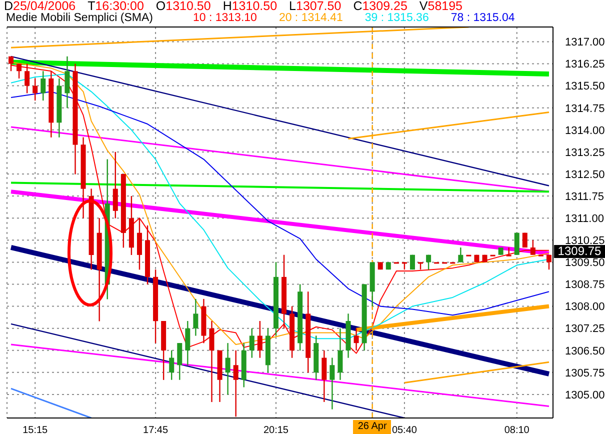 Image resolution: width=605 pixels, height=434 pixels. Describe the element at coordinates (585, 86) in the screenshot. I see `y-tick-label: 1315.50` at that location.